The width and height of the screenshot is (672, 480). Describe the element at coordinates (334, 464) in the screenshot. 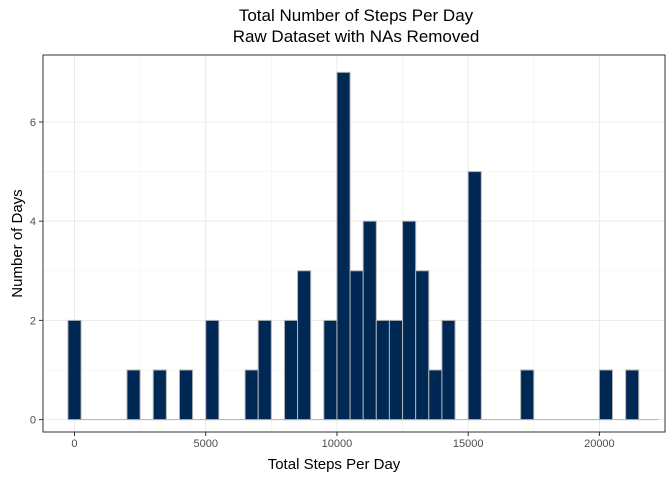

I see `x-axis-label: Total Steps Per Day` at that location.